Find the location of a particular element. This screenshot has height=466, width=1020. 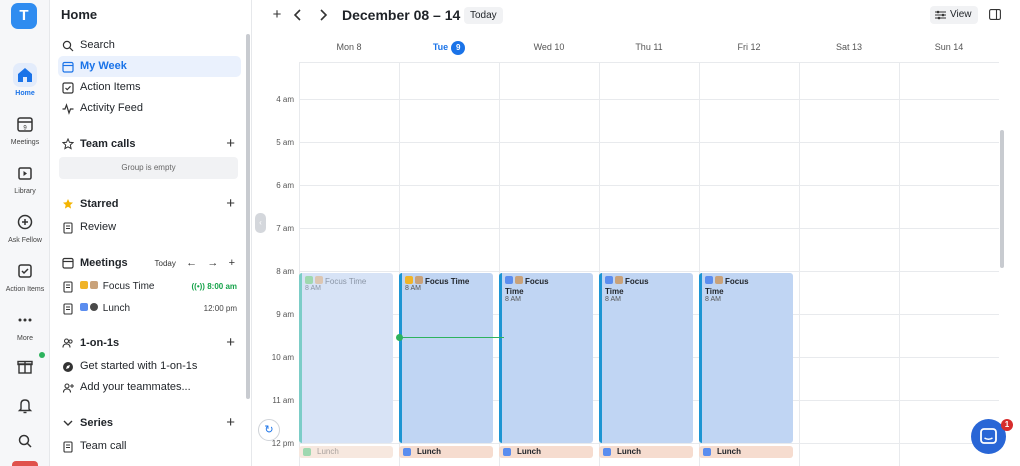

day-header: Fri 12 is located at coordinates (749, 47).